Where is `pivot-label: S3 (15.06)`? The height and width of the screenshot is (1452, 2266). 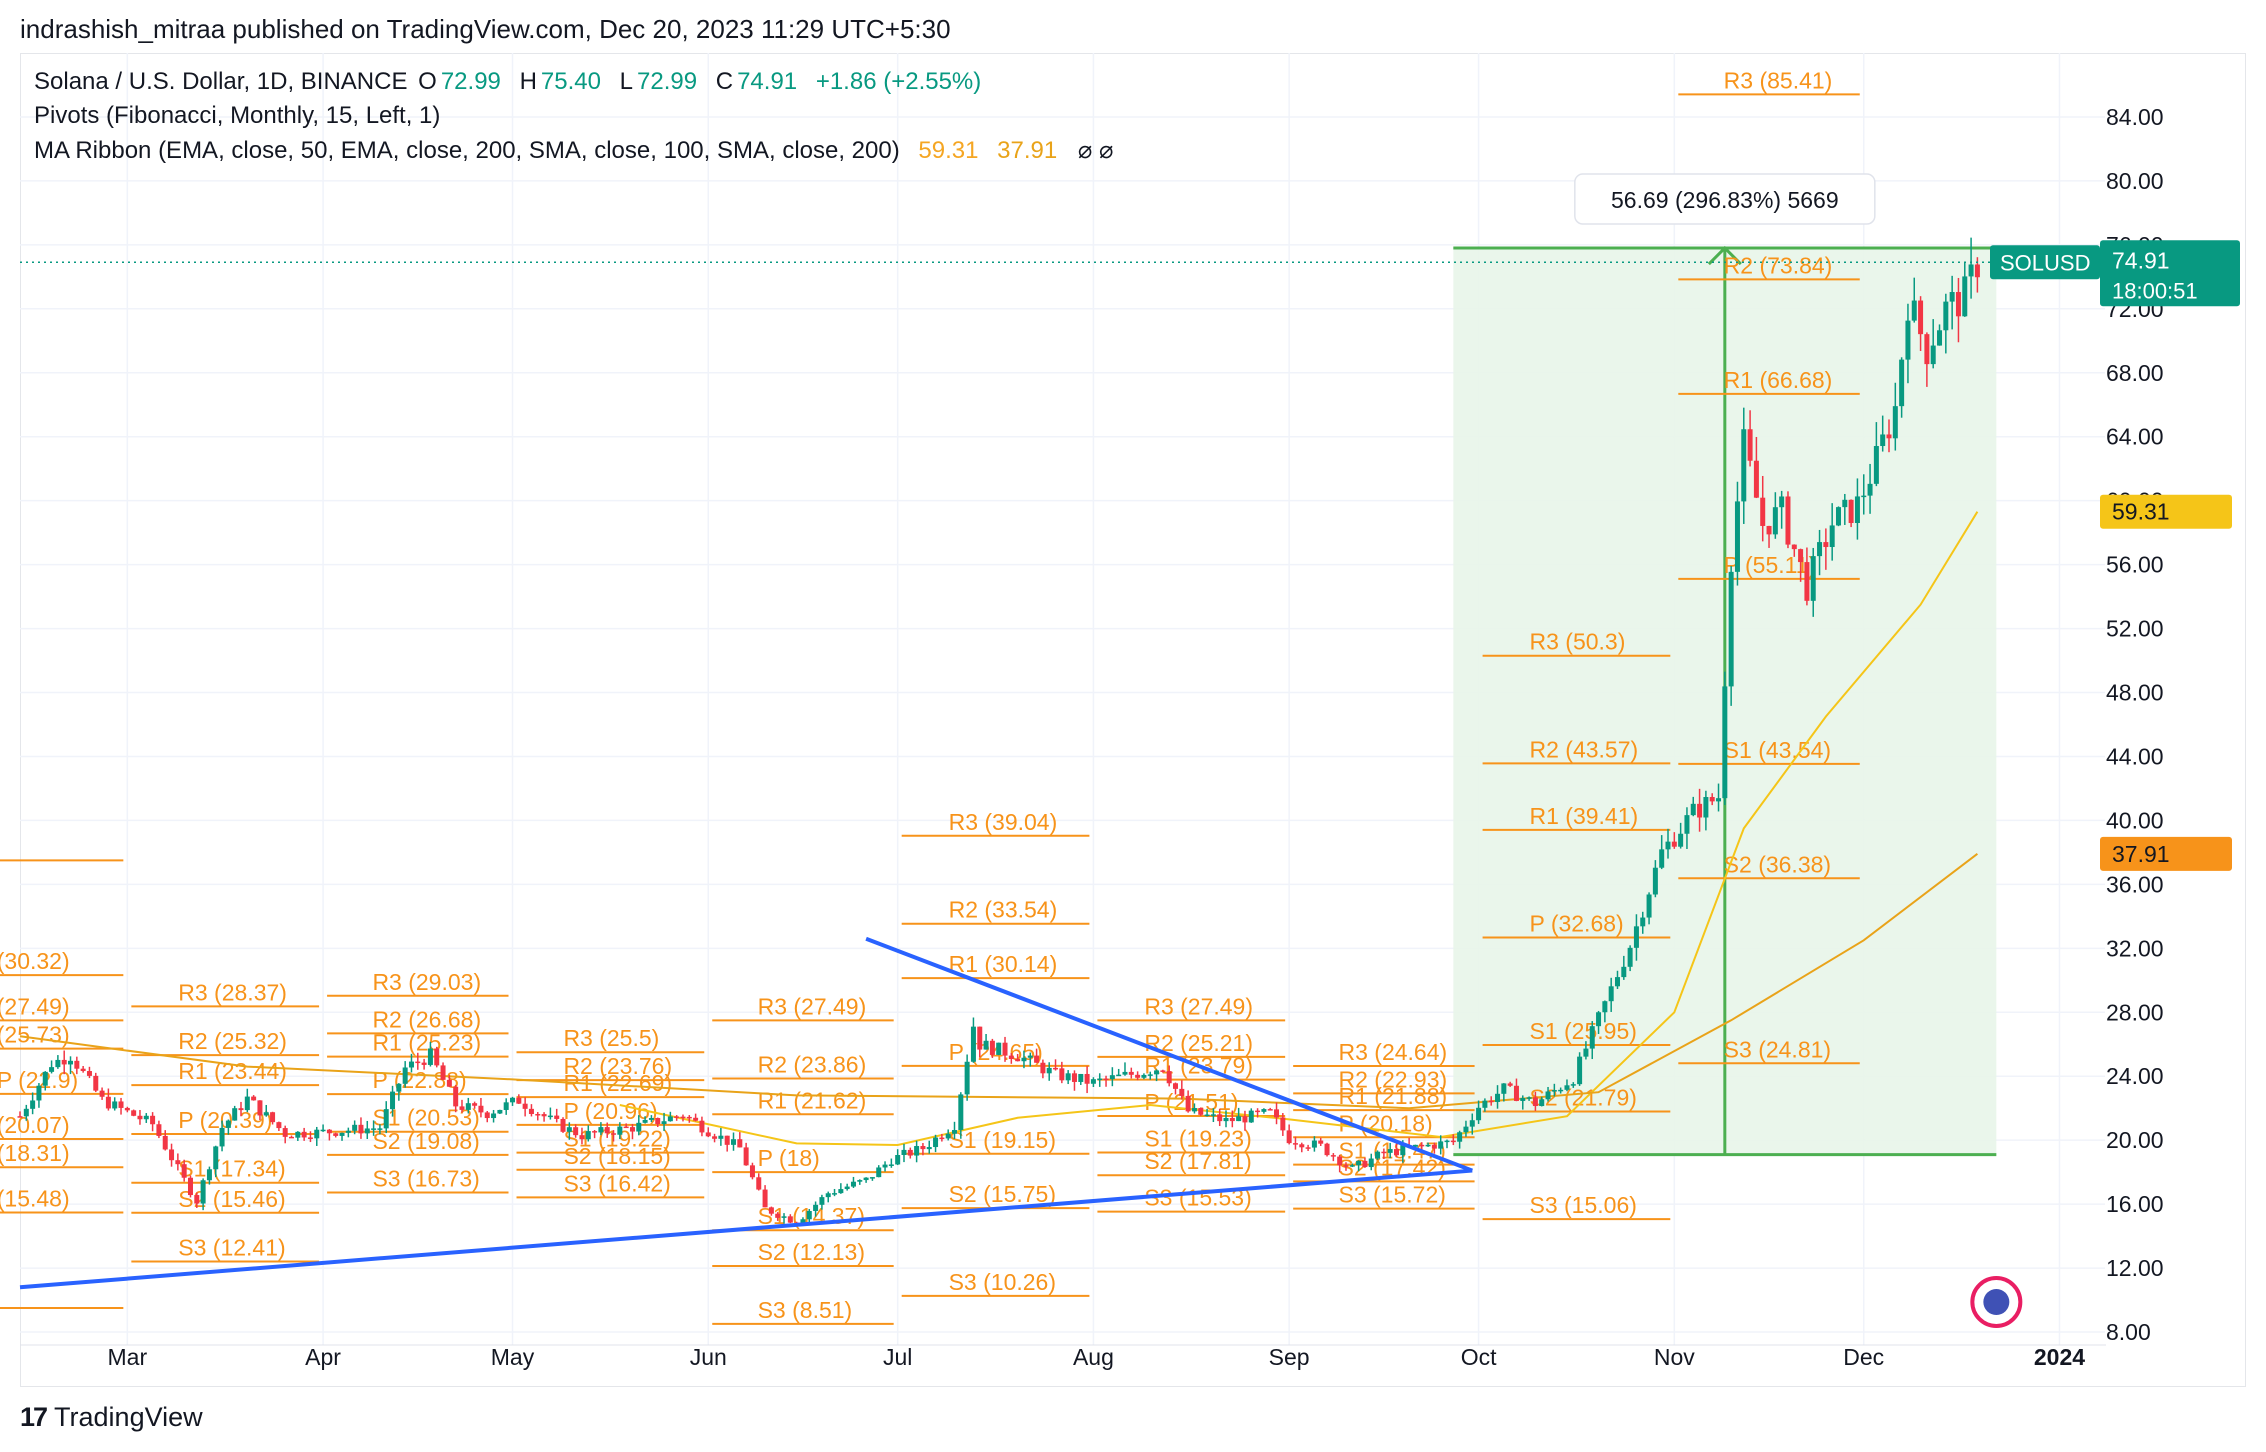 pivot-label: S3 (15.06) is located at coordinates (1583, 1205).